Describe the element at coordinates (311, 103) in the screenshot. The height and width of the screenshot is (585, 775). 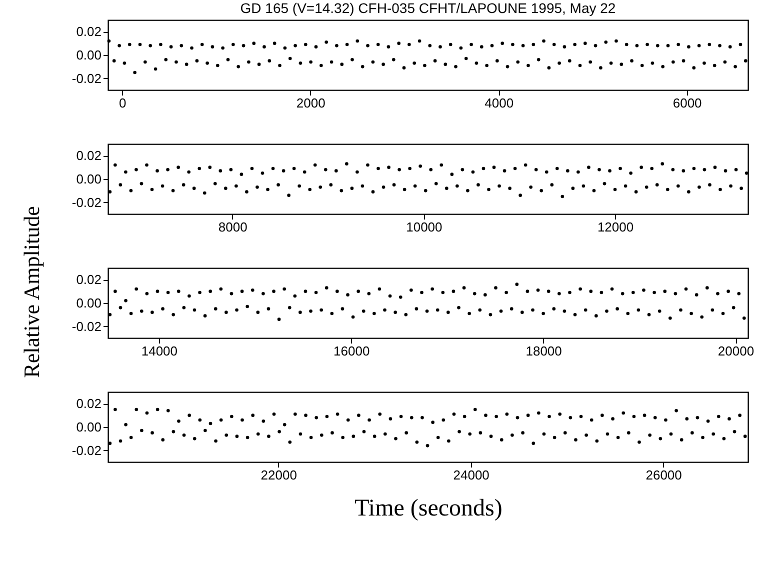
I see `x-tick-label: 2000` at that location.